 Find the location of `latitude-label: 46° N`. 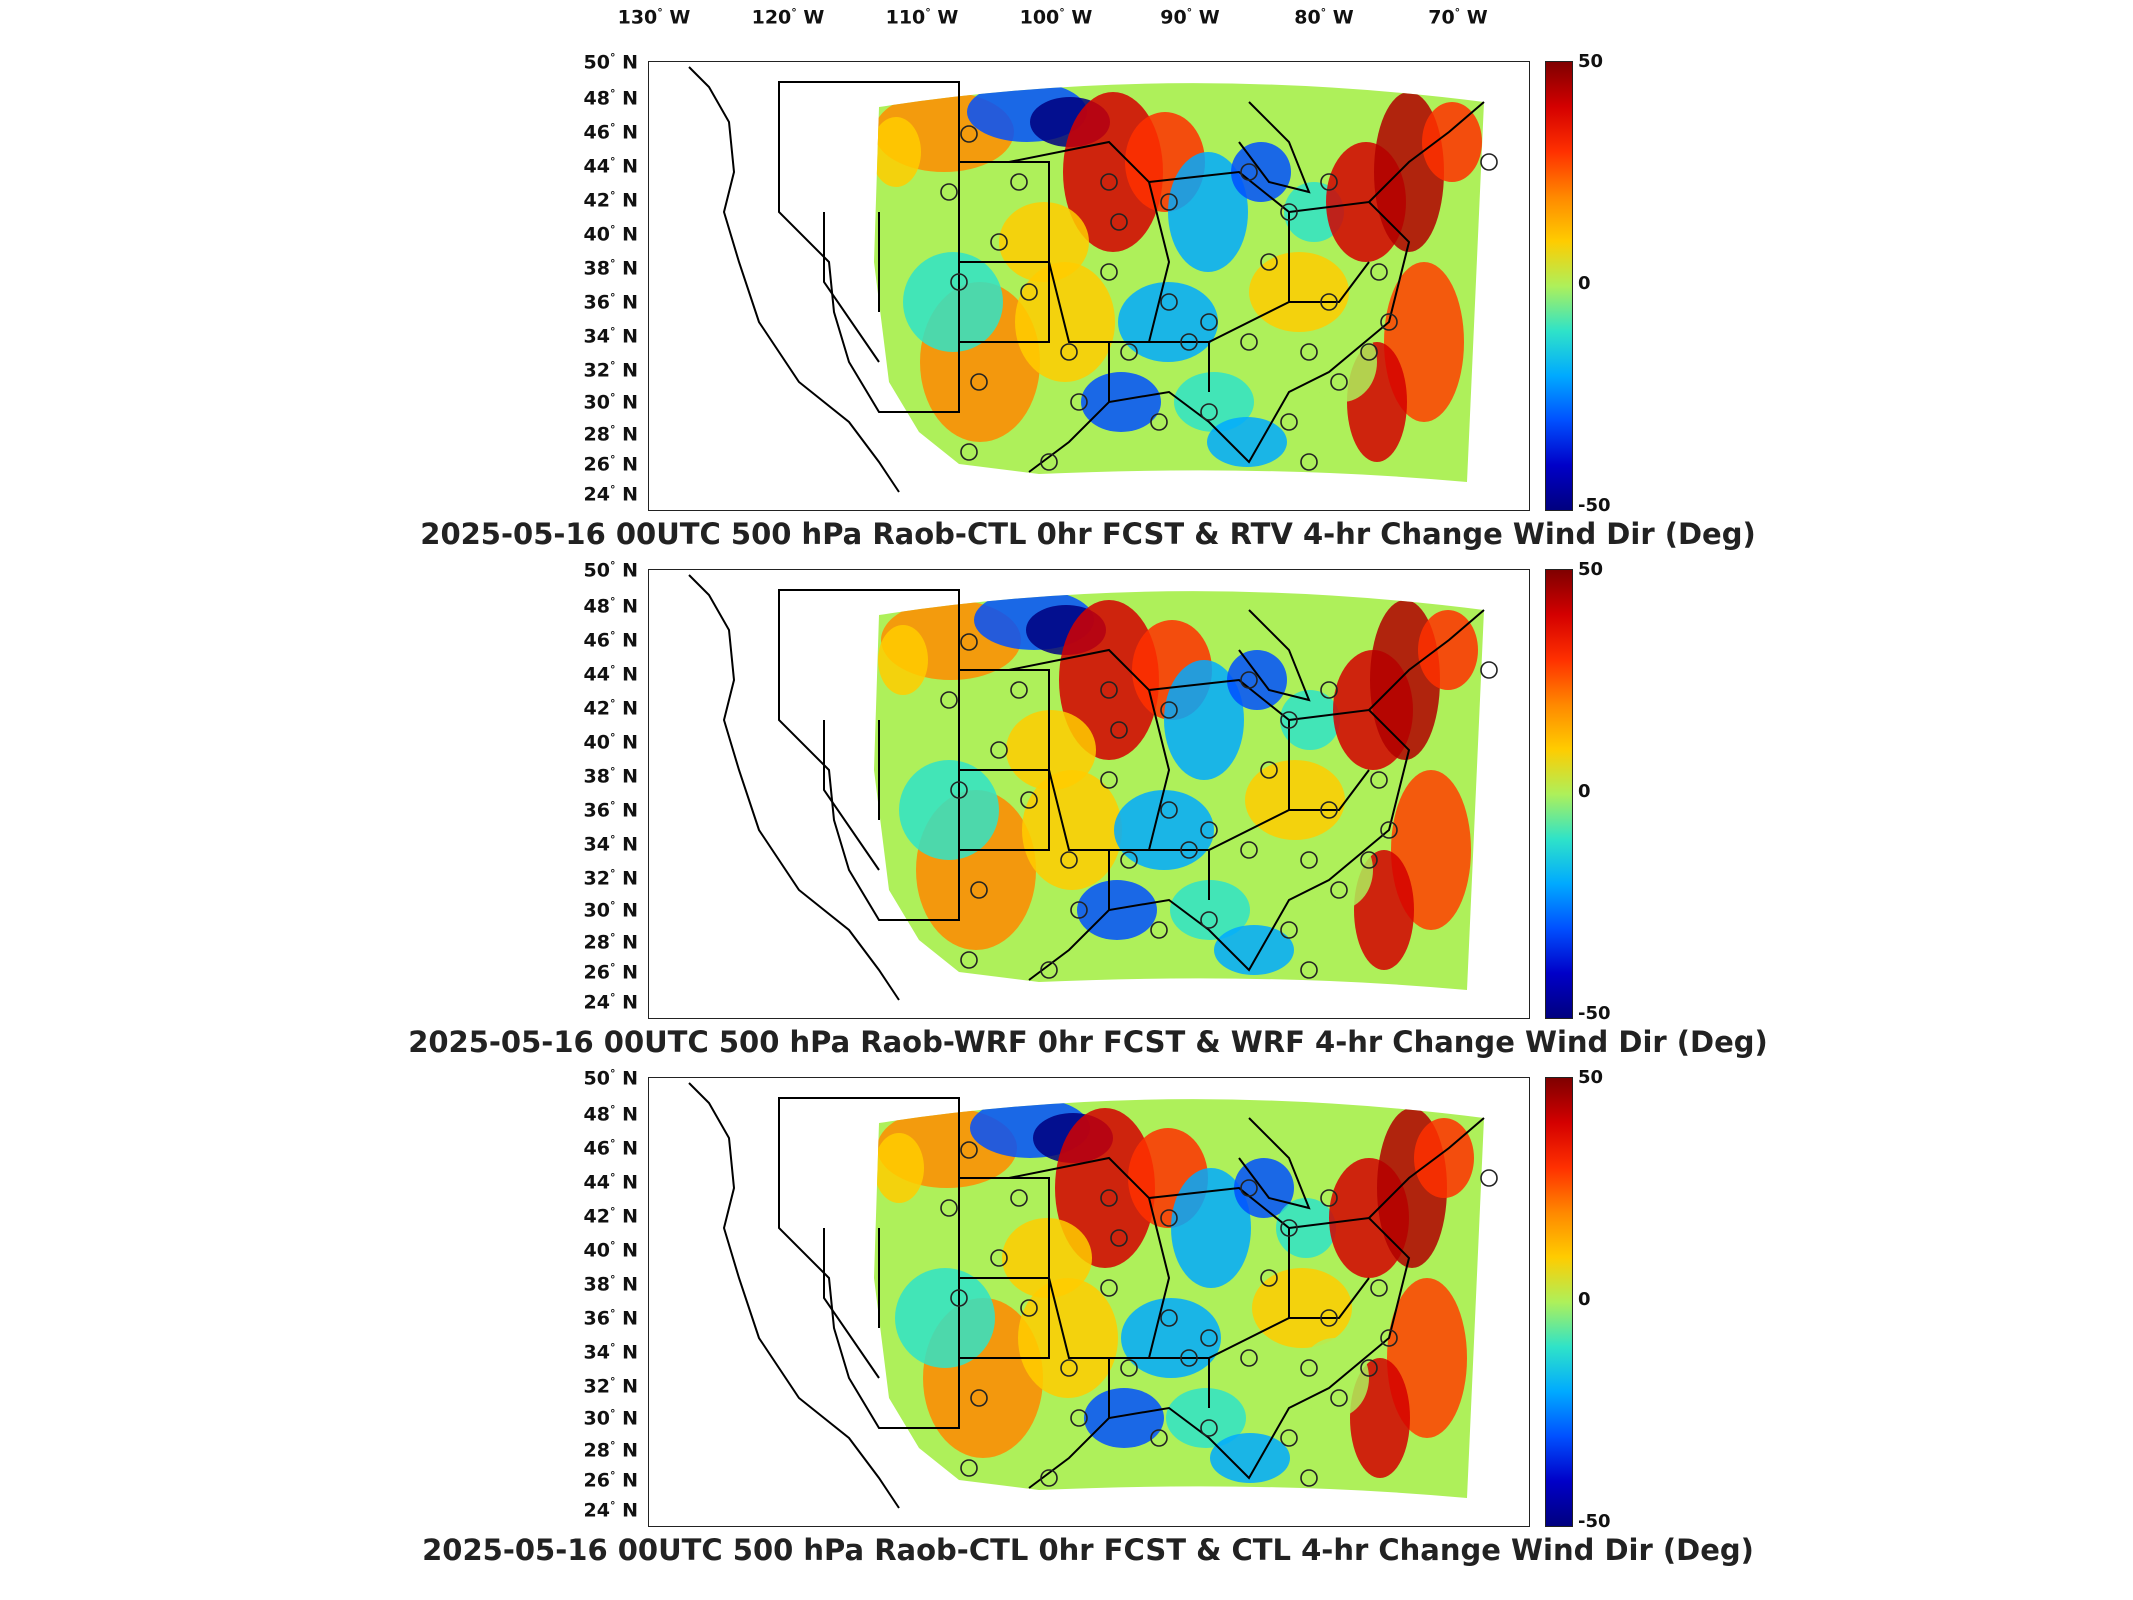

latitude-label: 46° N is located at coordinates (610, 1148).